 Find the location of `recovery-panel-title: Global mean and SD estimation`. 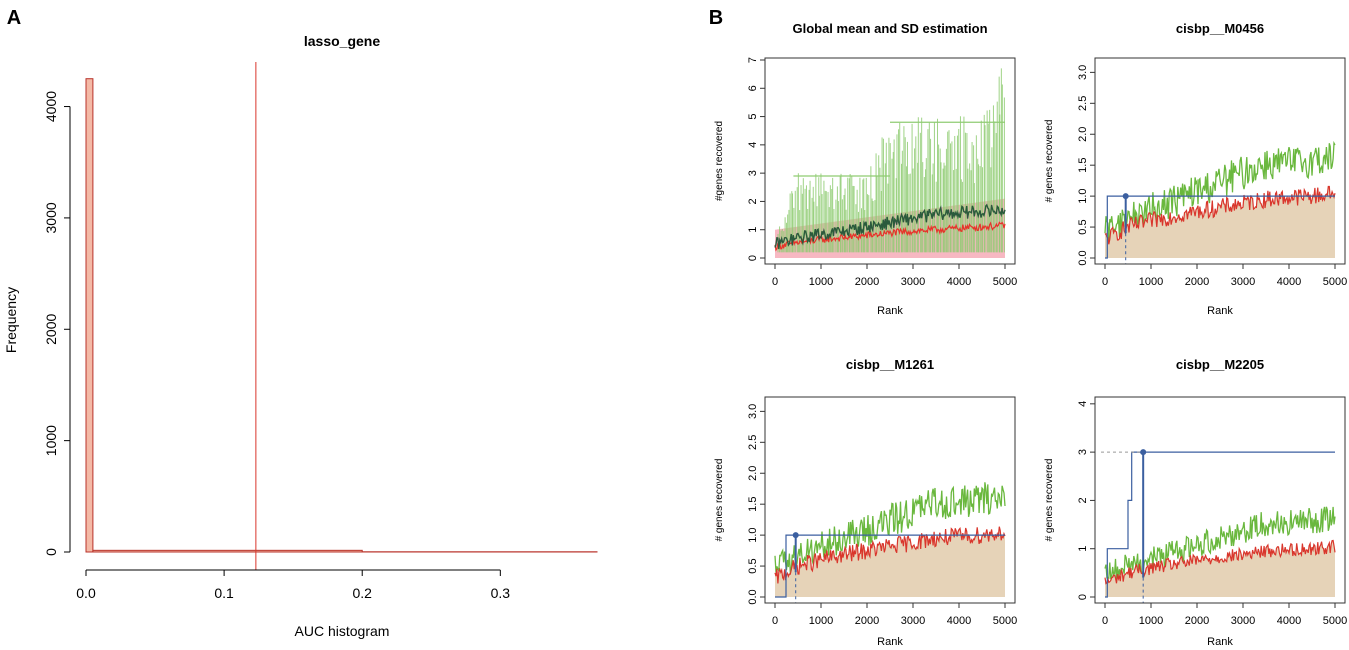

recovery-panel-title: Global mean and SD estimation is located at coordinates (889, 28).